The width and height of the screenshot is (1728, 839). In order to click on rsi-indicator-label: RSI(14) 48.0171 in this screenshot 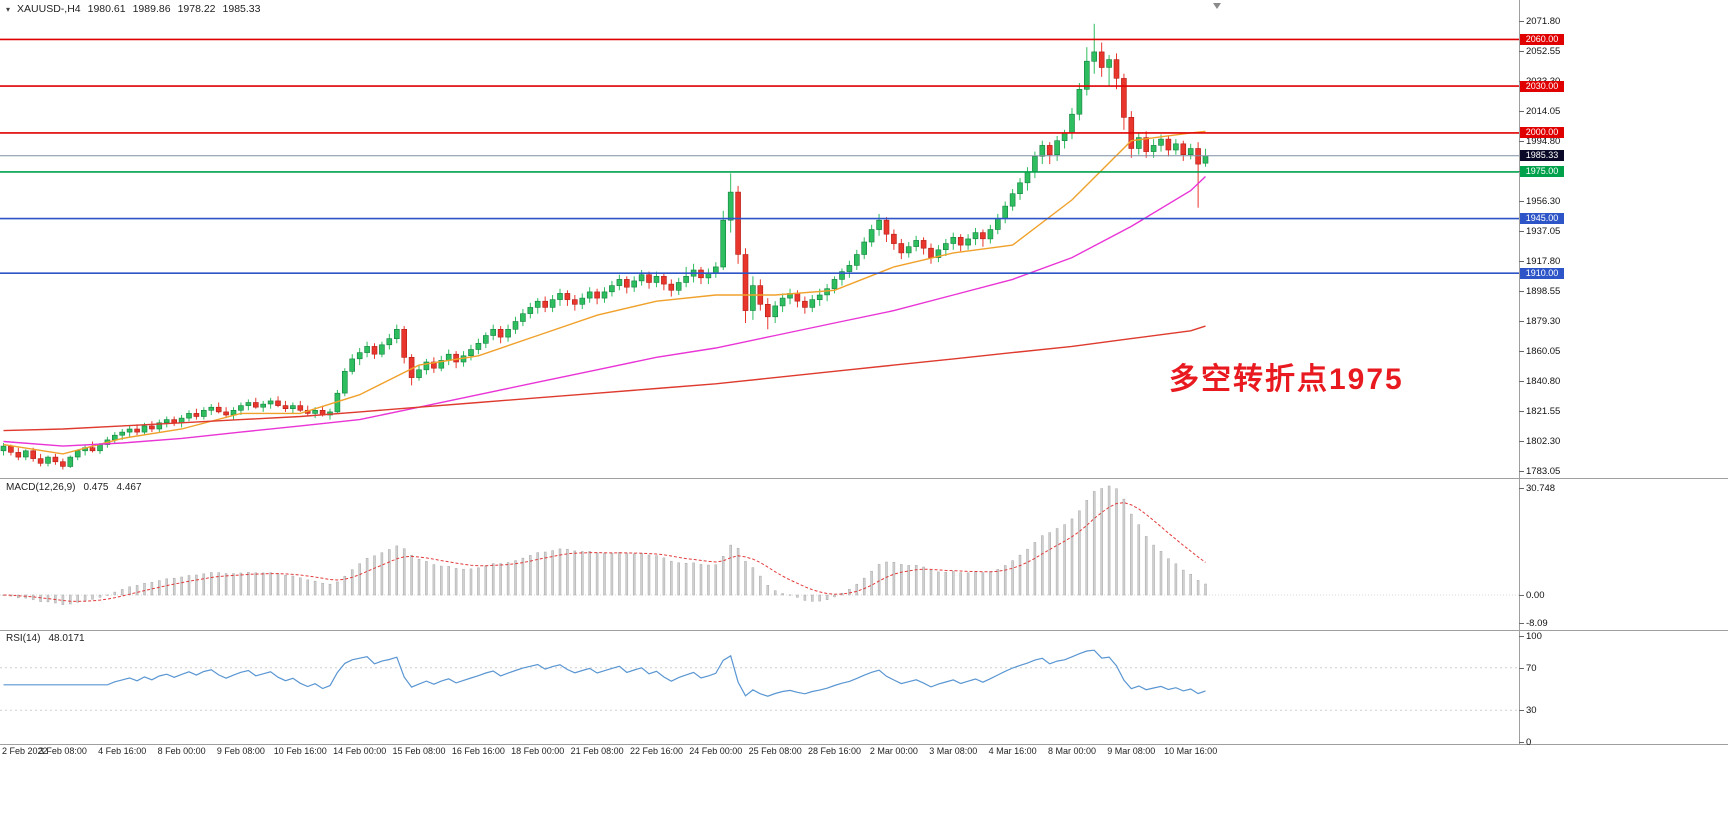, I will do `click(45, 638)`.